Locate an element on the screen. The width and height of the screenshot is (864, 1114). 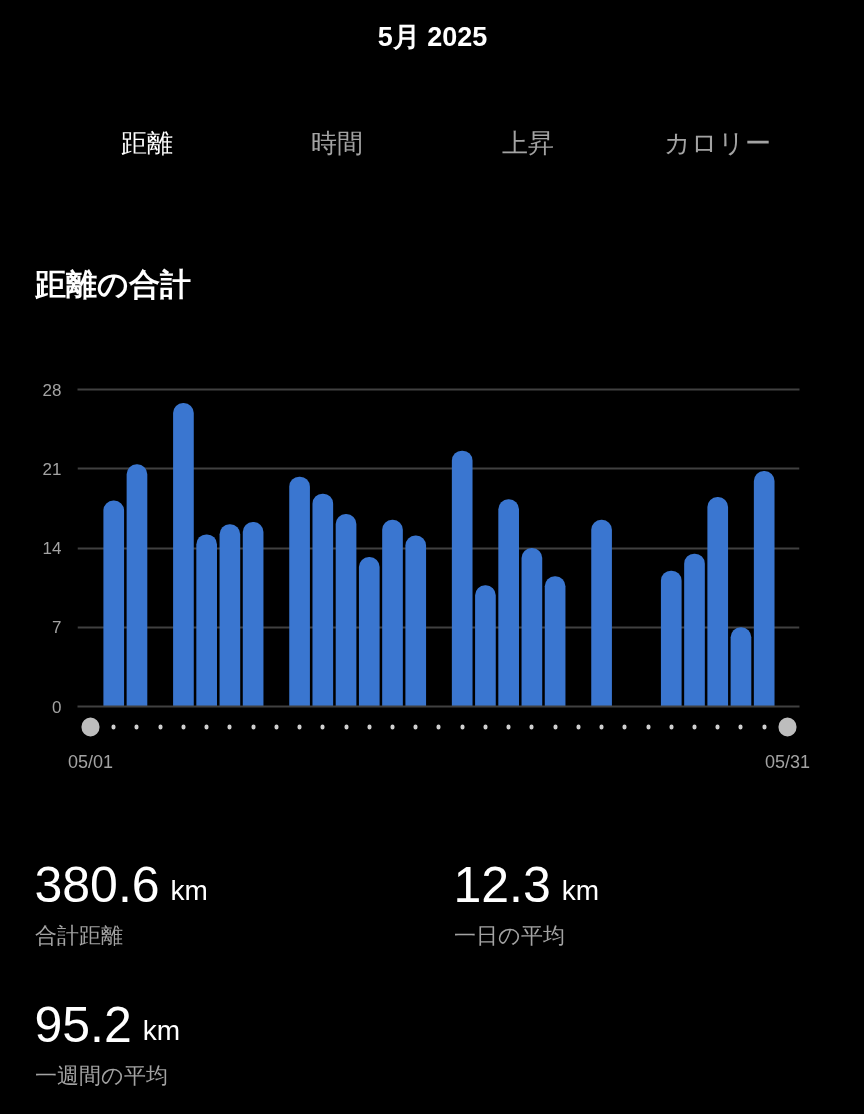
y-tick-label: 14 is located at coordinates (52, 548).